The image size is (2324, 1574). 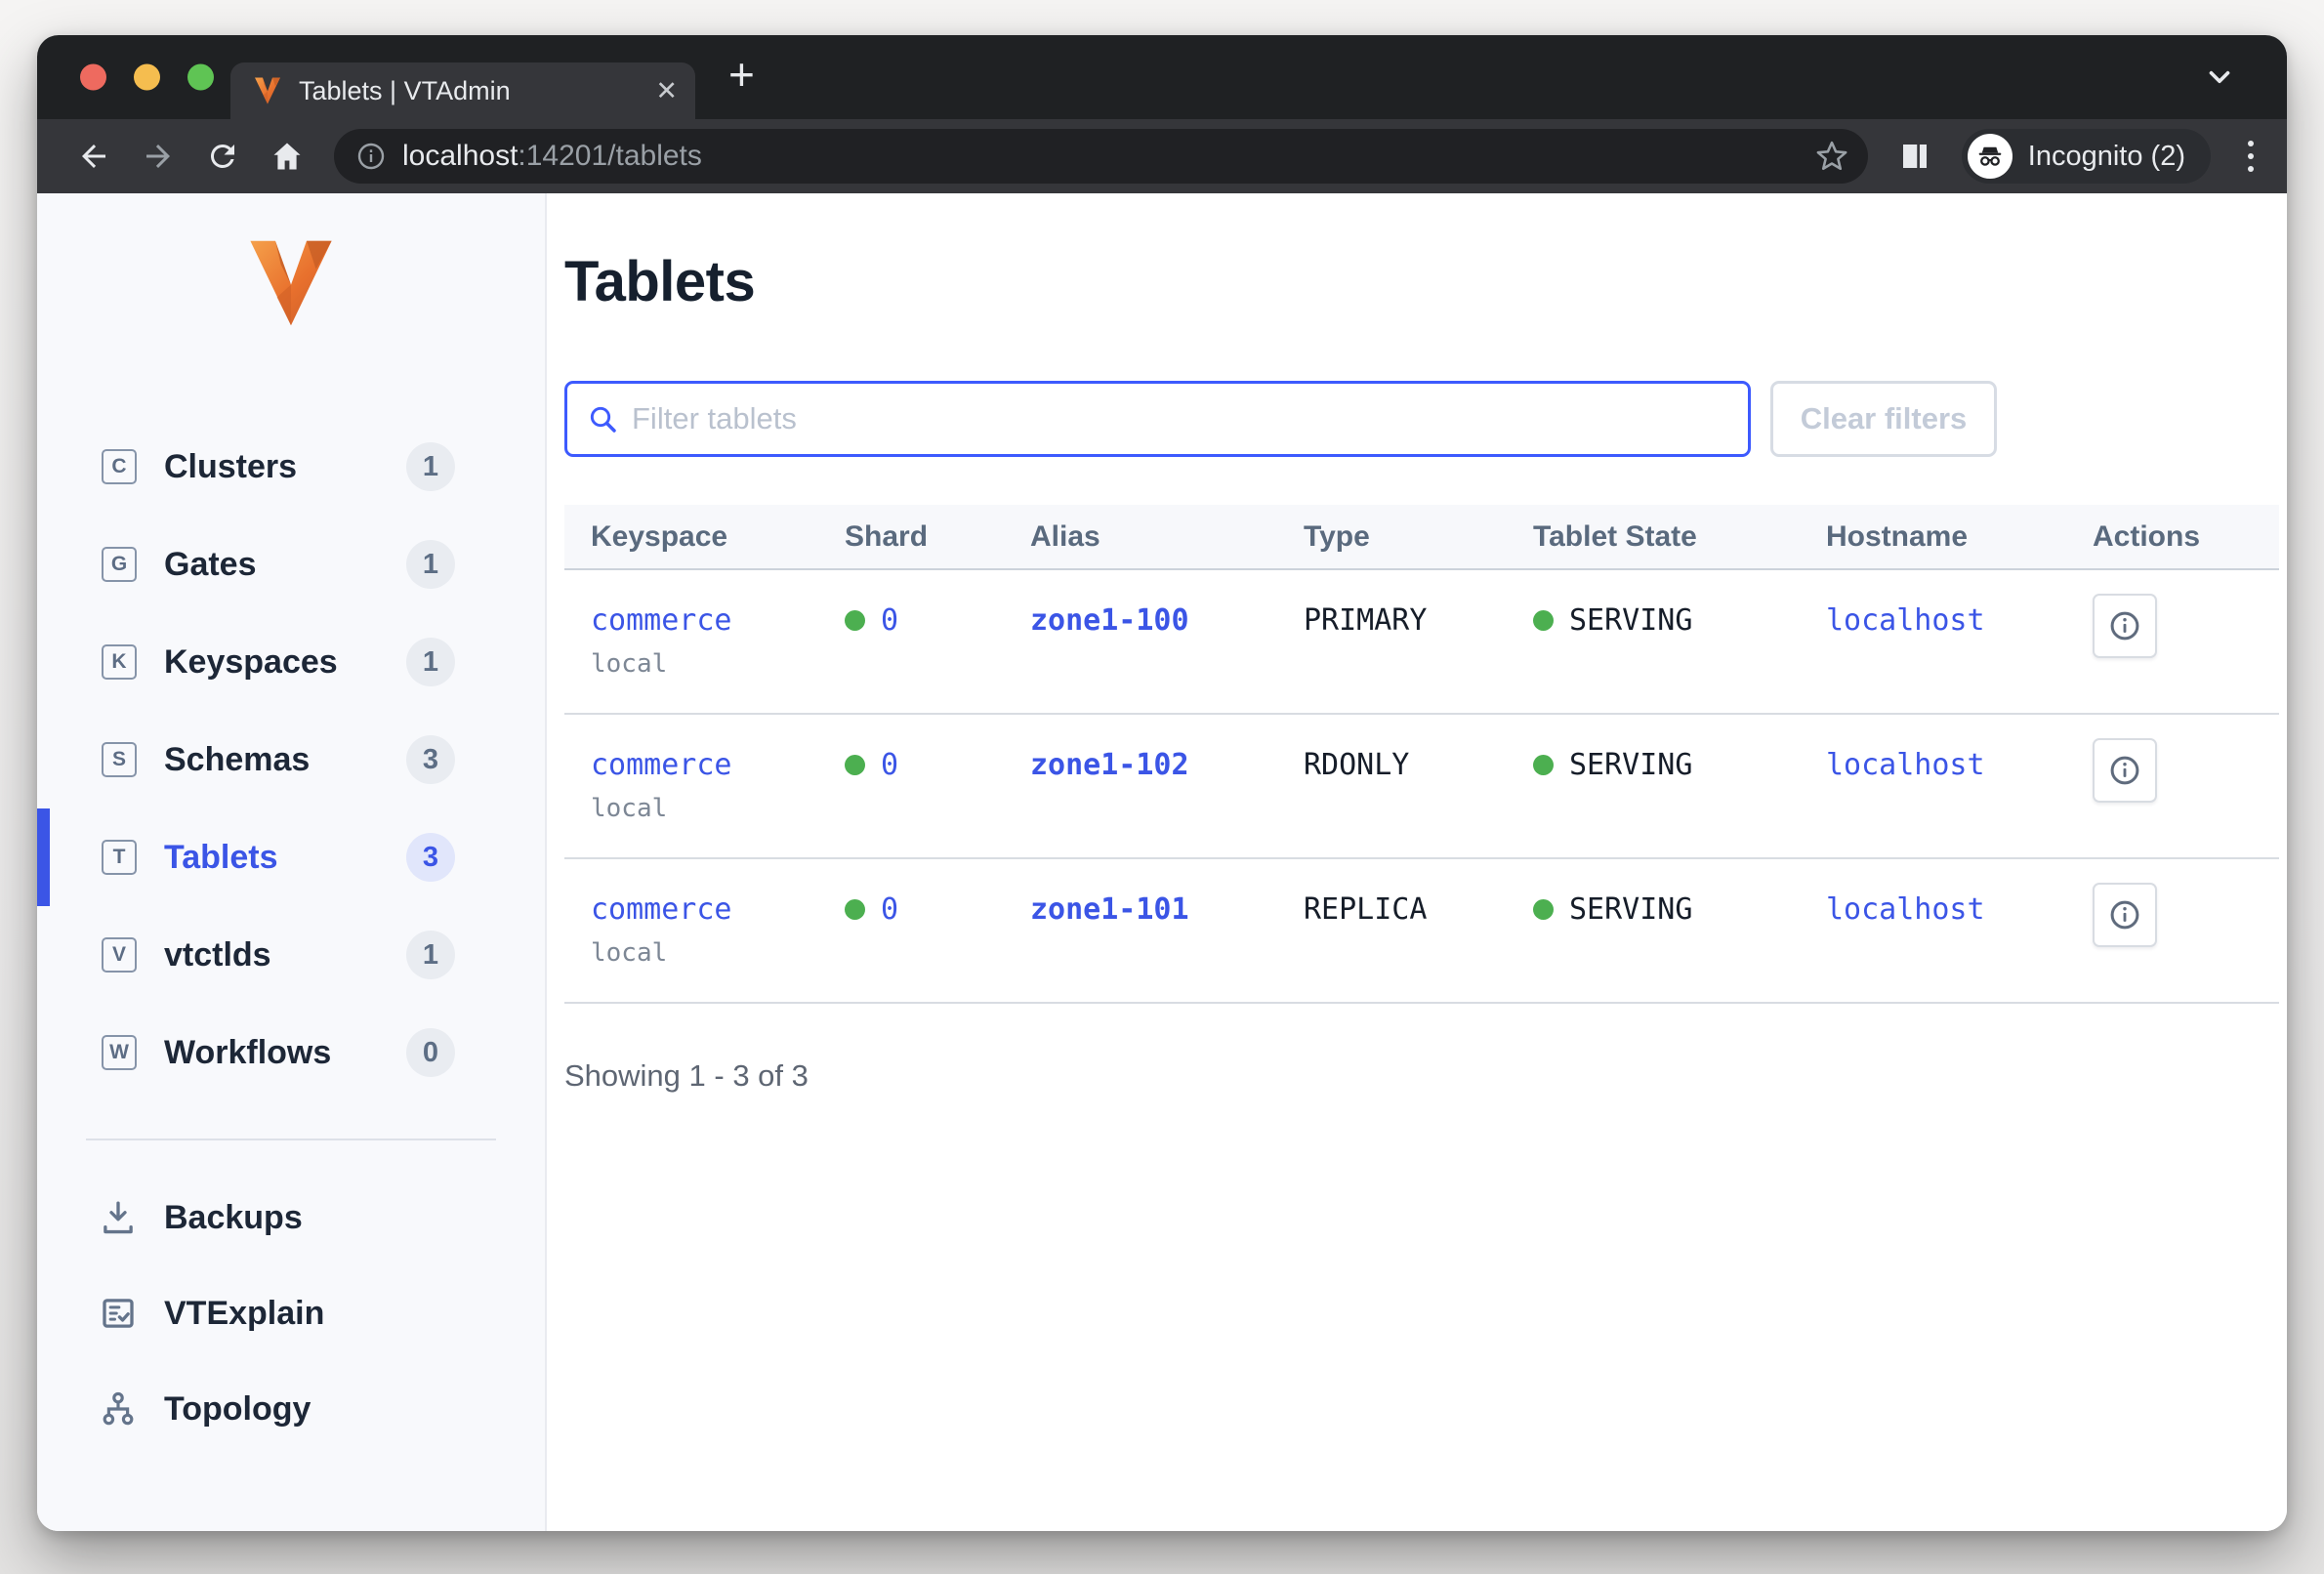 What do you see at coordinates (120, 858) in the screenshot?
I see `t-square-icon: T` at bounding box center [120, 858].